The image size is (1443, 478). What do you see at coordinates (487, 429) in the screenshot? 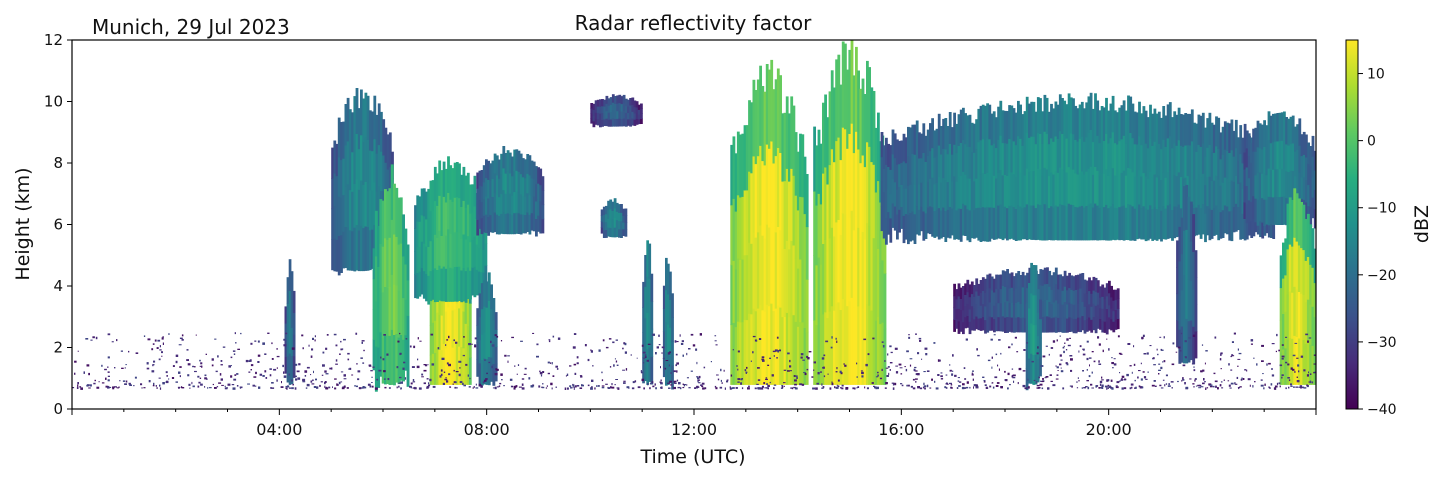
I see `x-tick-label: 08:00` at bounding box center [487, 429].